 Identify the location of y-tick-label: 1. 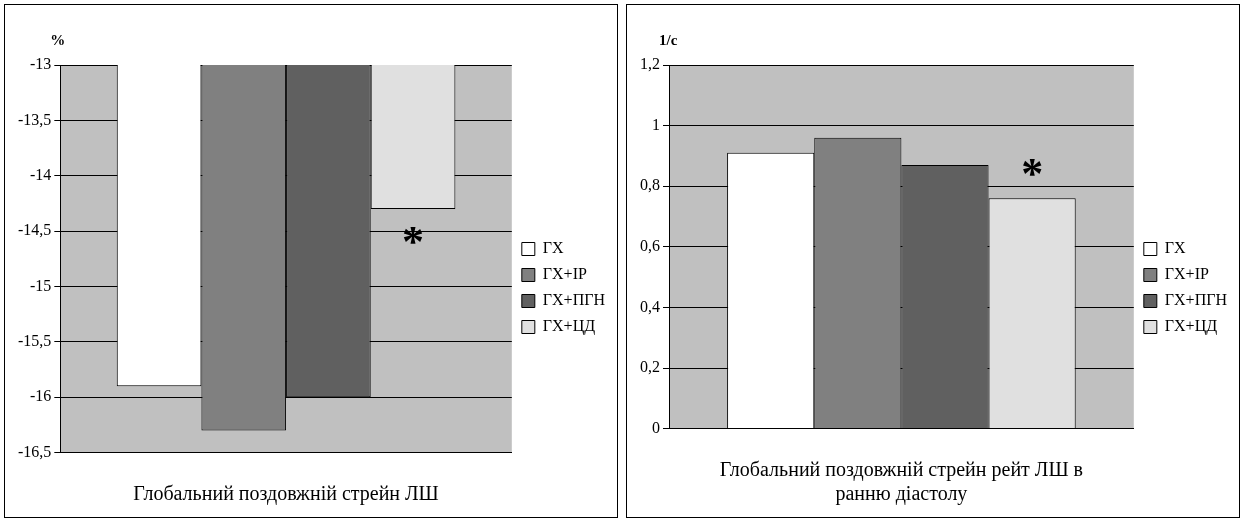
(656, 124).